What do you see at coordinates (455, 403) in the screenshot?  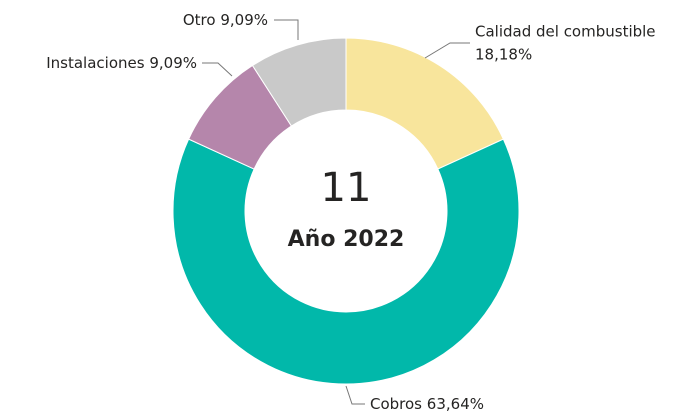 I see `slice-value: 63,64%` at bounding box center [455, 403].